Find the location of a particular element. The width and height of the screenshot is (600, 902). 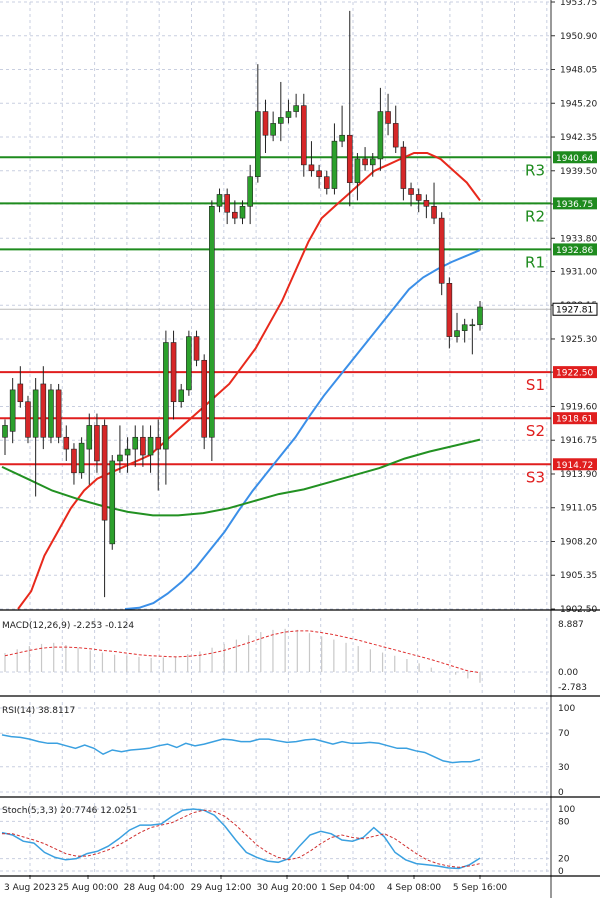

level-name-r1: R1 is located at coordinates (535, 262).